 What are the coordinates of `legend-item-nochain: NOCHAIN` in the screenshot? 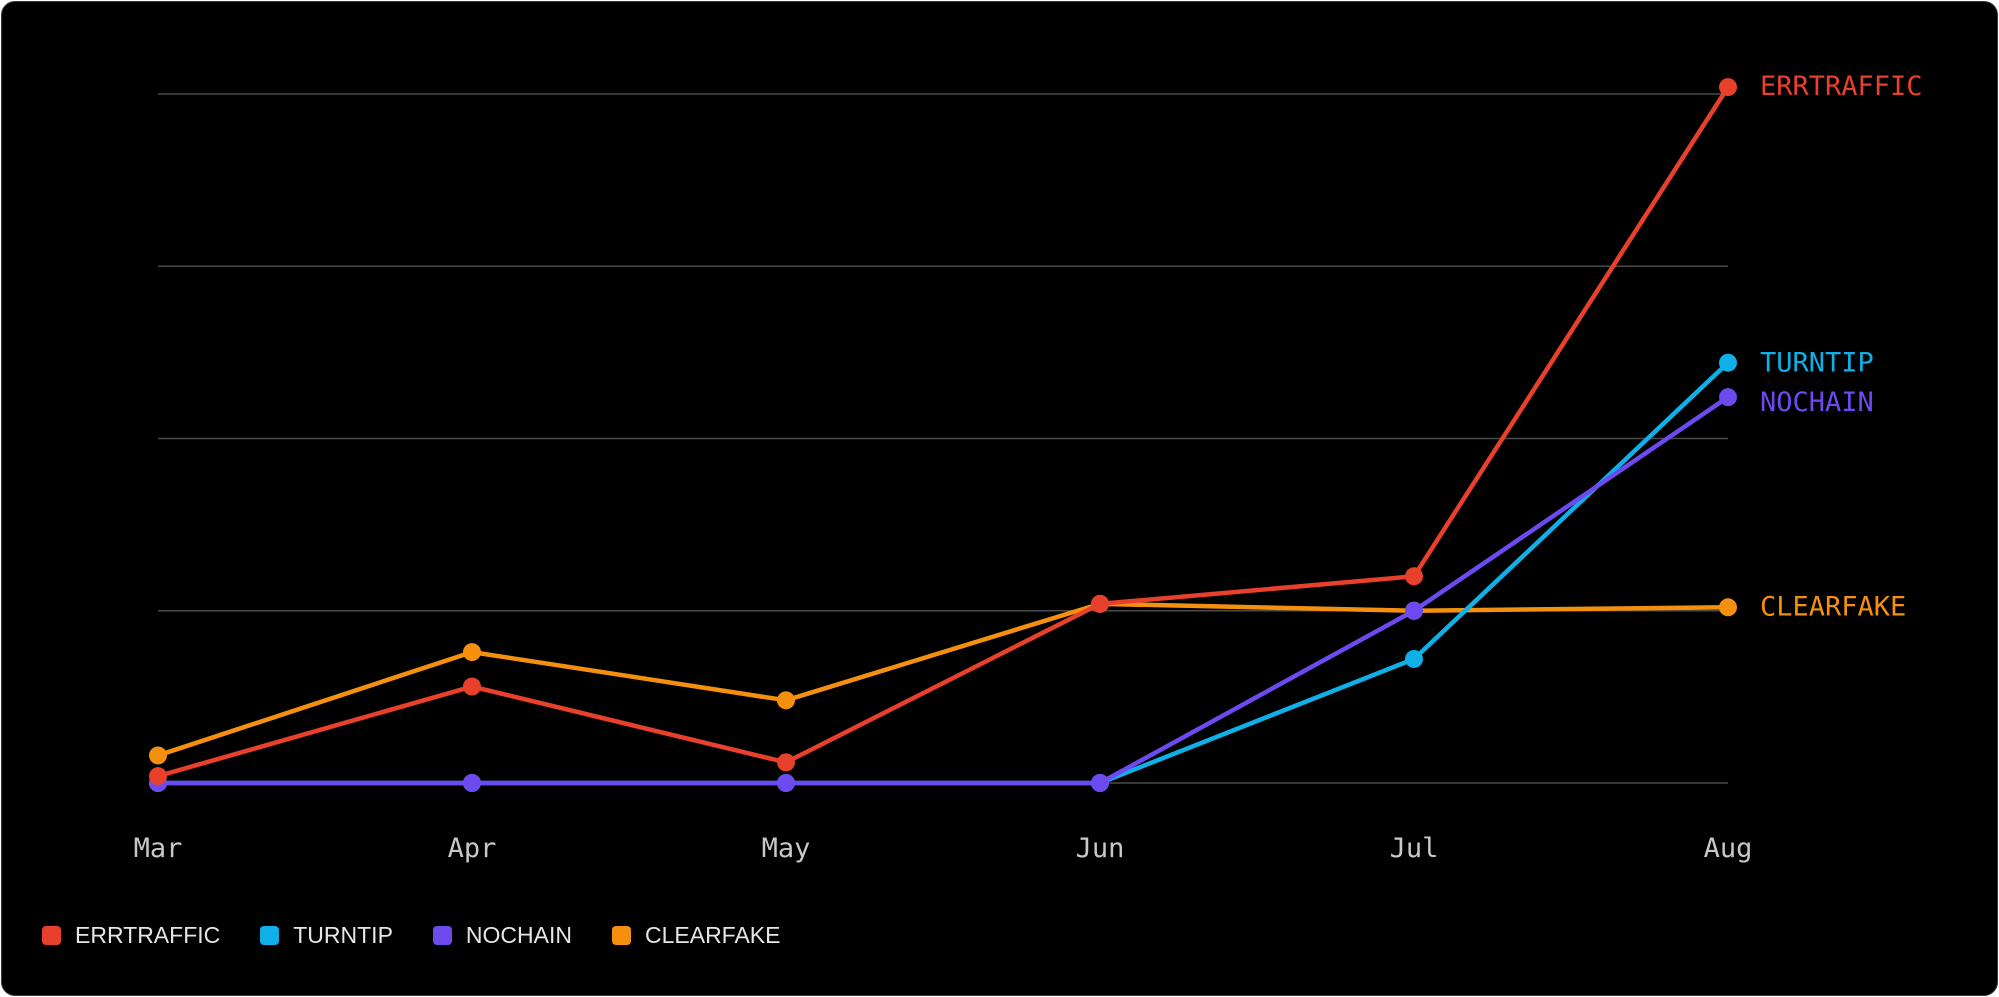 It's located at (502, 935).